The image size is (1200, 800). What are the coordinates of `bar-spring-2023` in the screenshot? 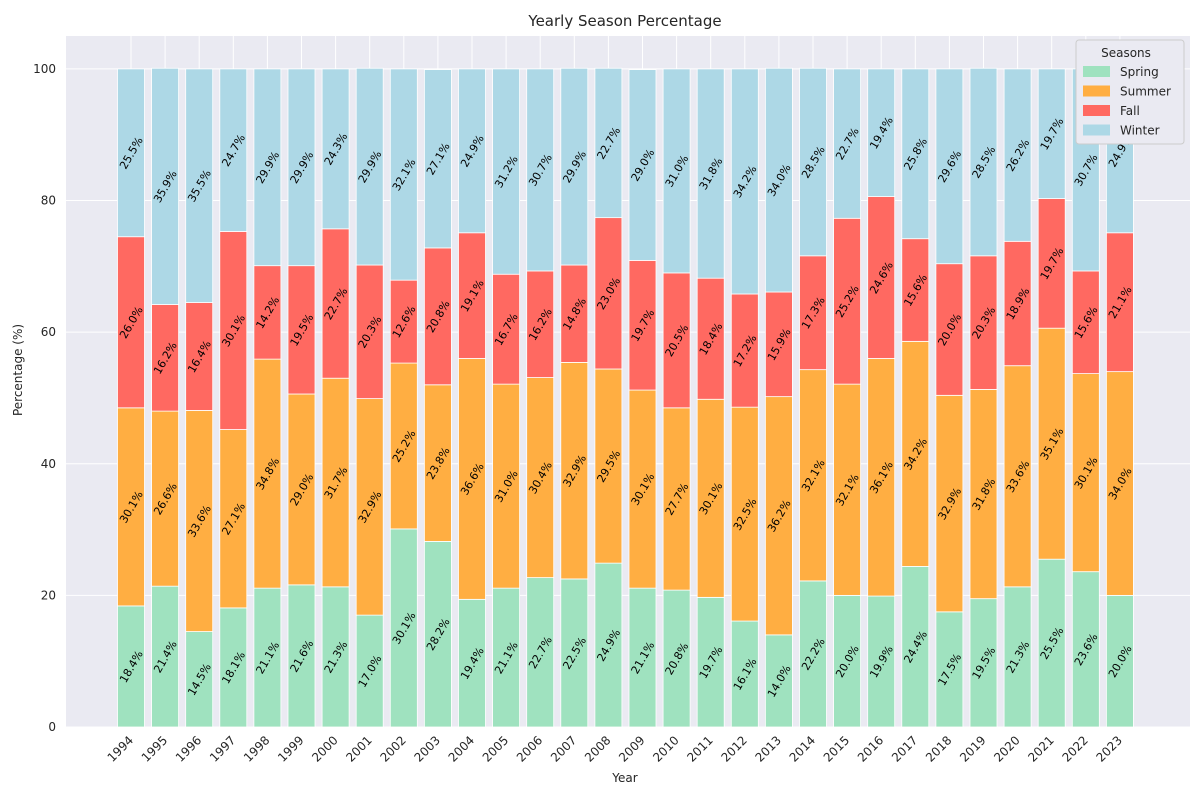 It's located at (1120, 661).